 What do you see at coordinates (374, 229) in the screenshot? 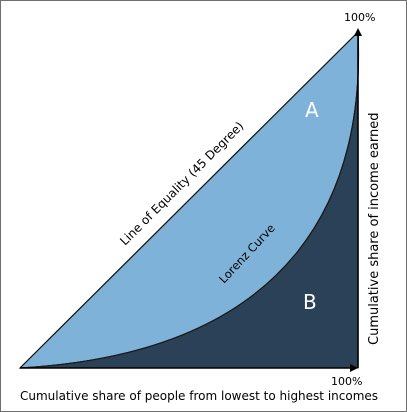
I see `y-axis-title: Cumulative share of income earned` at bounding box center [374, 229].